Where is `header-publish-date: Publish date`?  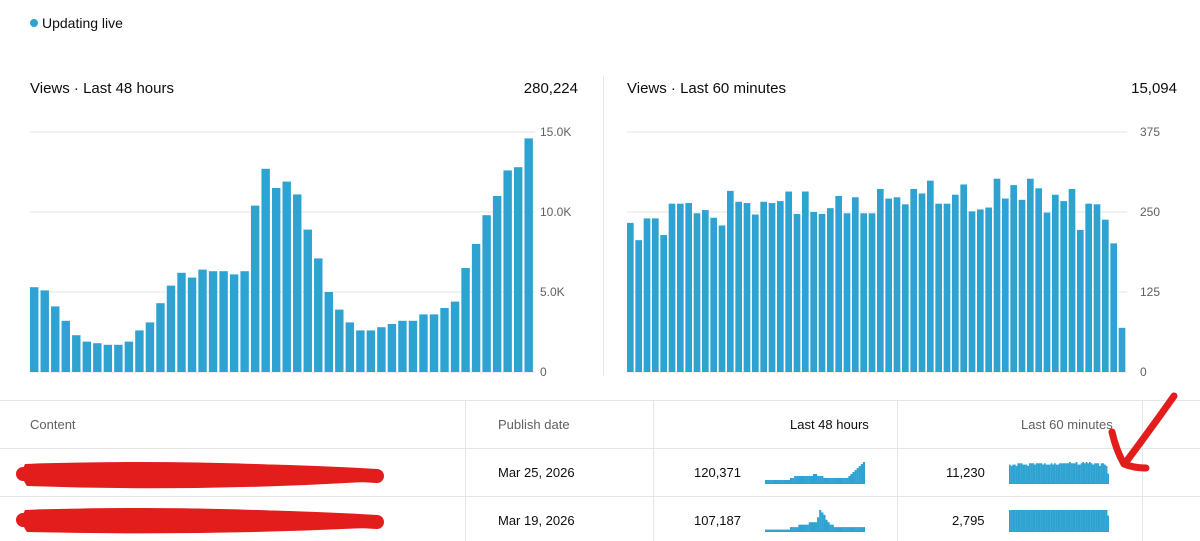 header-publish-date: Publish date is located at coordinates (534, 424).